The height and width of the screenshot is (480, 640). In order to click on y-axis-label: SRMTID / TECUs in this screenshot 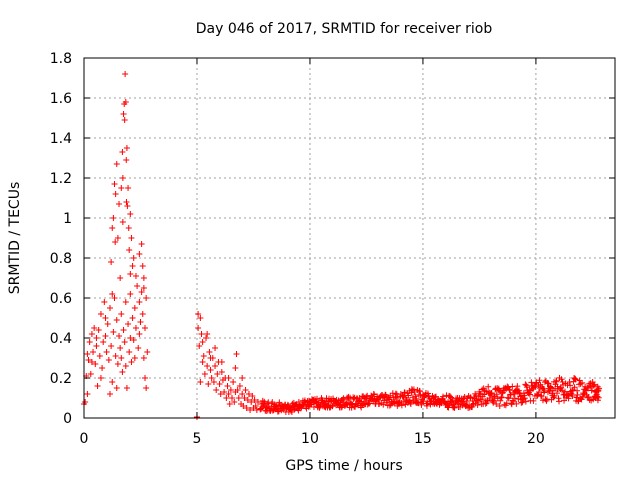, I will do `click(15, 238)`.